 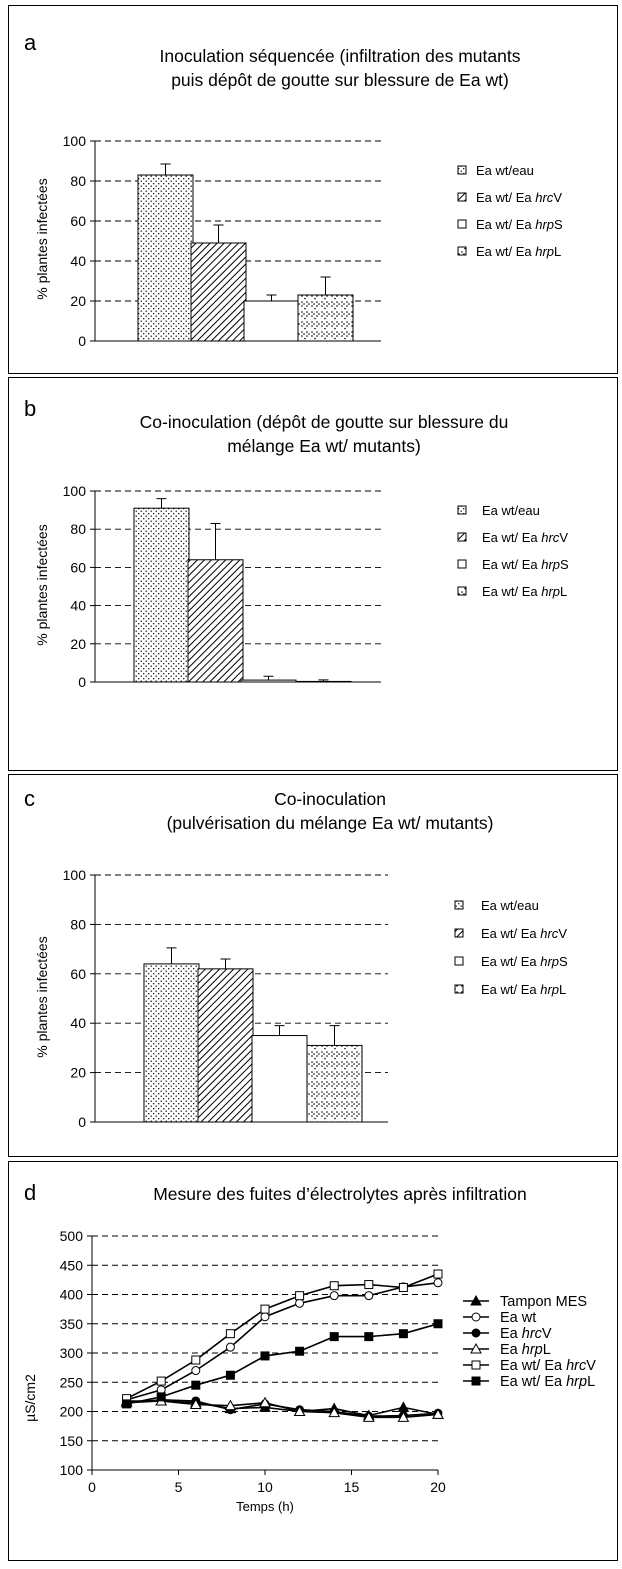 I want to click on panel-d-series-1-point, so click(x=403, y=1406).